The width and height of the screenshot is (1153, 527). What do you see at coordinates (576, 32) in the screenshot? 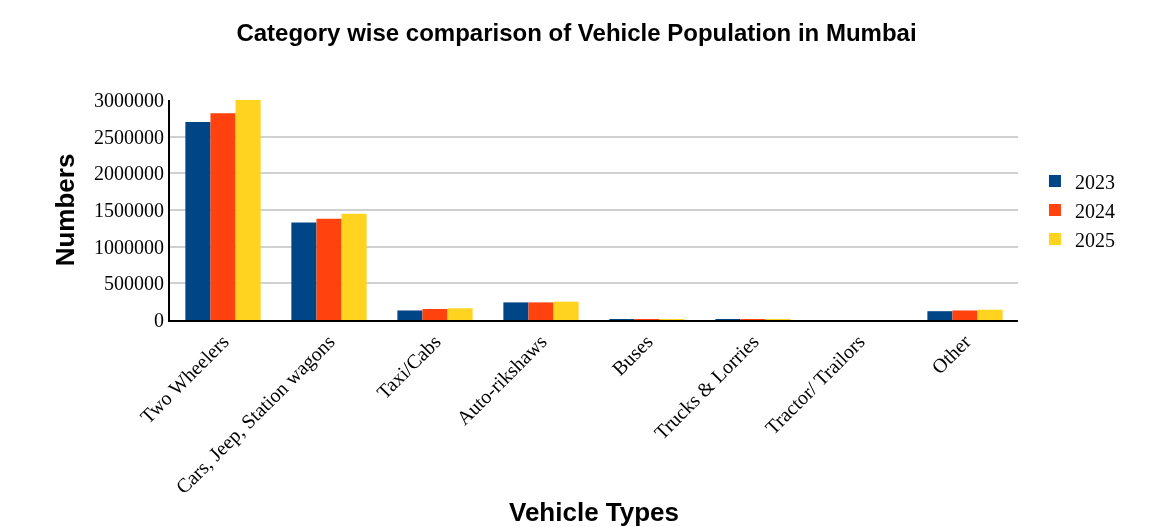
I see `chart-title: Category wise comparison of Vehicle Population in Mumbai` at bounding box center [576, 32].